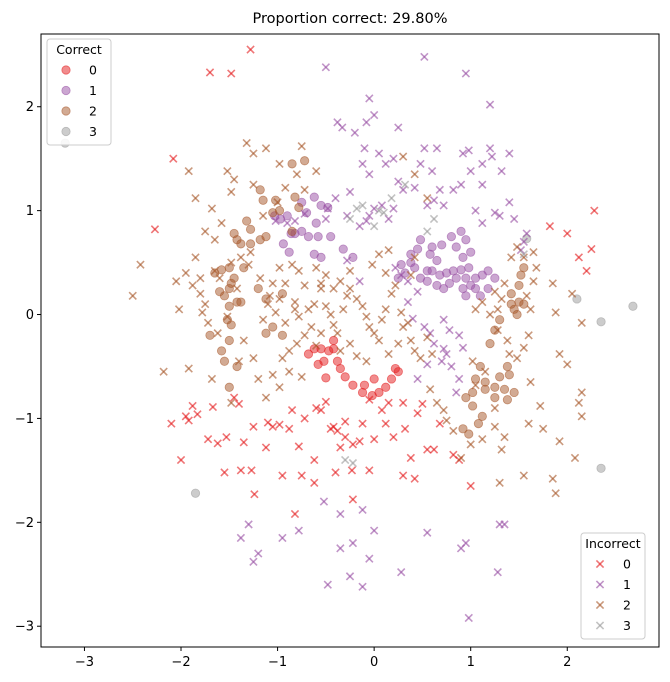 This screenshot has height=682, width=670. Describe the element at coordinates (24, 419) in the screenshot. I see `y-tick-label: −1` at that location.